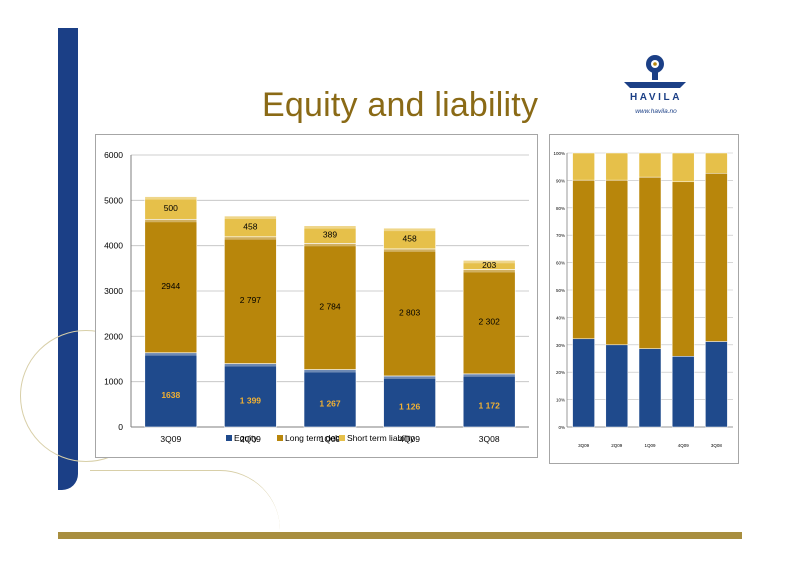 The height and width of the screenshot is (565, 800). I want to click on data-label-equity: 1 399, so click(251, 400).